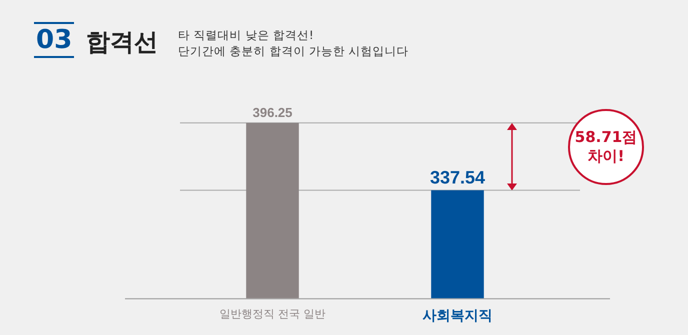 The image size is (688, 335). I want to click on data-label: 396.25, so click(272, 112).